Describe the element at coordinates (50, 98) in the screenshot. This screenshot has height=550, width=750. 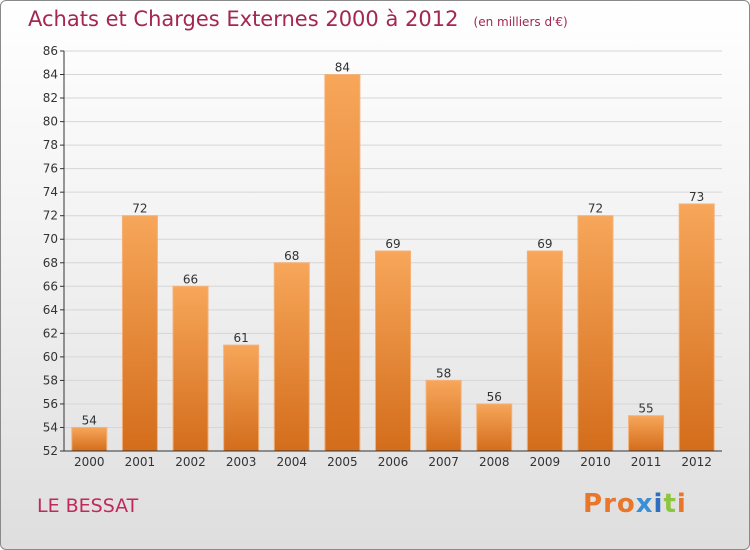
I see `y-tick-label: 82` at that location.